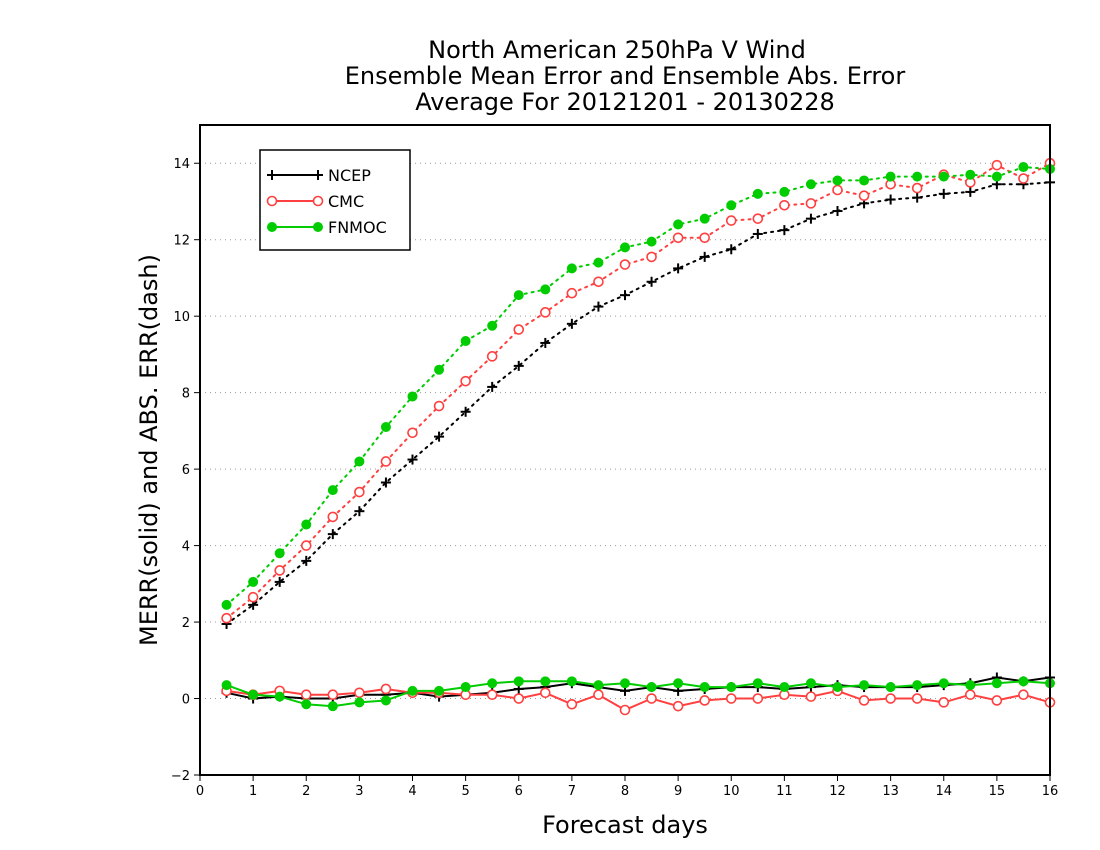 This screenshot has height=850, width=1100. What do you see at coordinates (997, 791) in the screenshot?
I see `x-tick-label: 15` at bounding box center [997, 791].